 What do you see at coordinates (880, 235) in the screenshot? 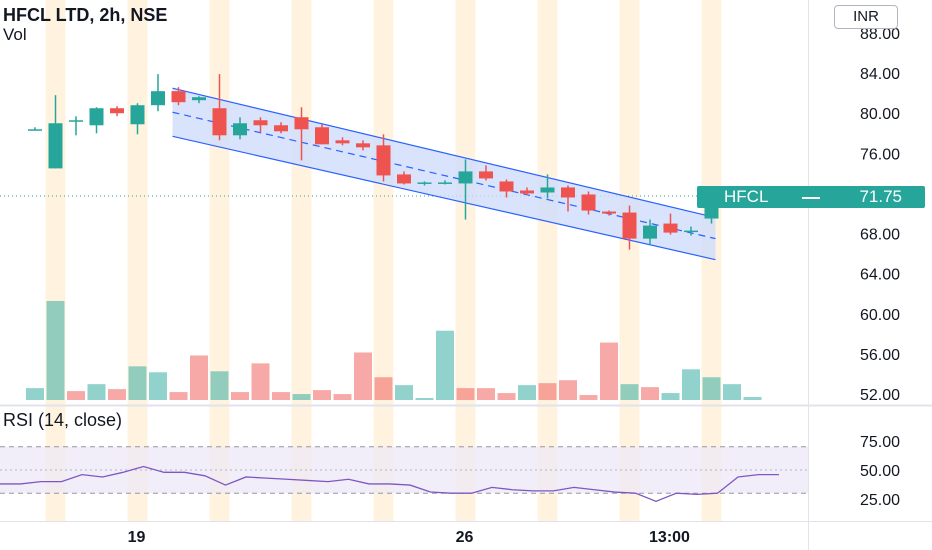
I see `price-tick-label: 68.00` at bounding box center [880, 235].